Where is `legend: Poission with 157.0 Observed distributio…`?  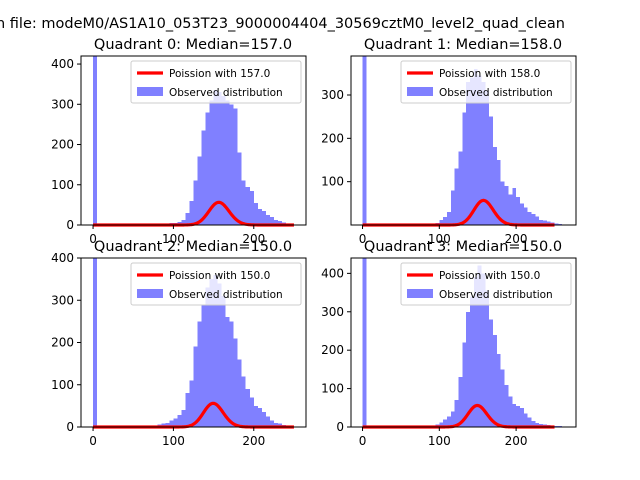 legend: Poission with 157.0 Observed distributio… is located at coordinates (216, 82).